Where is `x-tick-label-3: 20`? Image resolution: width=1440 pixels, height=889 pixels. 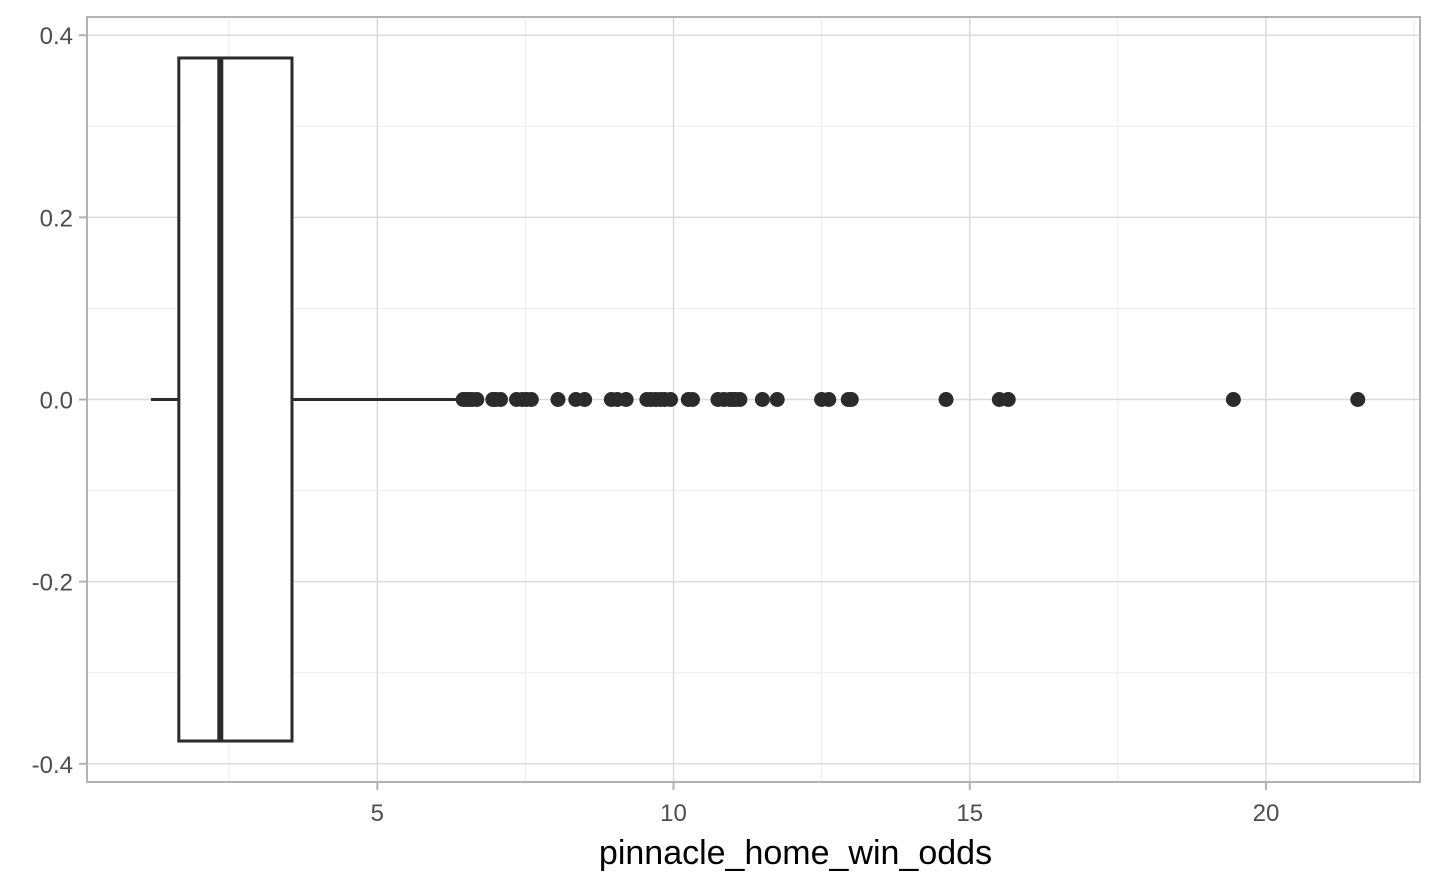
x-tick-label-3: 20 is located at coordinates (1266, 813).